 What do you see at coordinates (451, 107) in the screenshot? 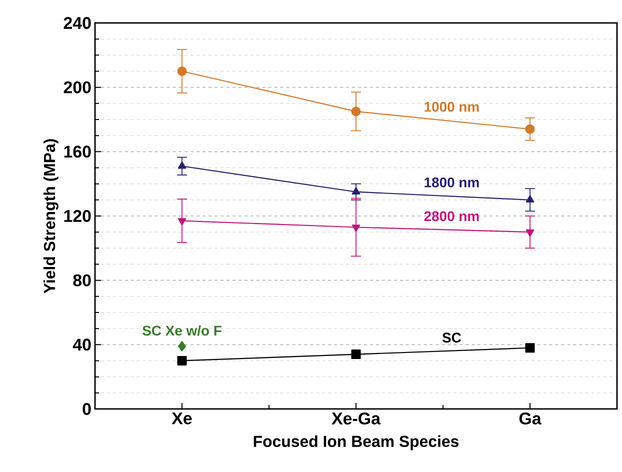
I see `series-label: 1000 nm` at bounding box center [451, 107].